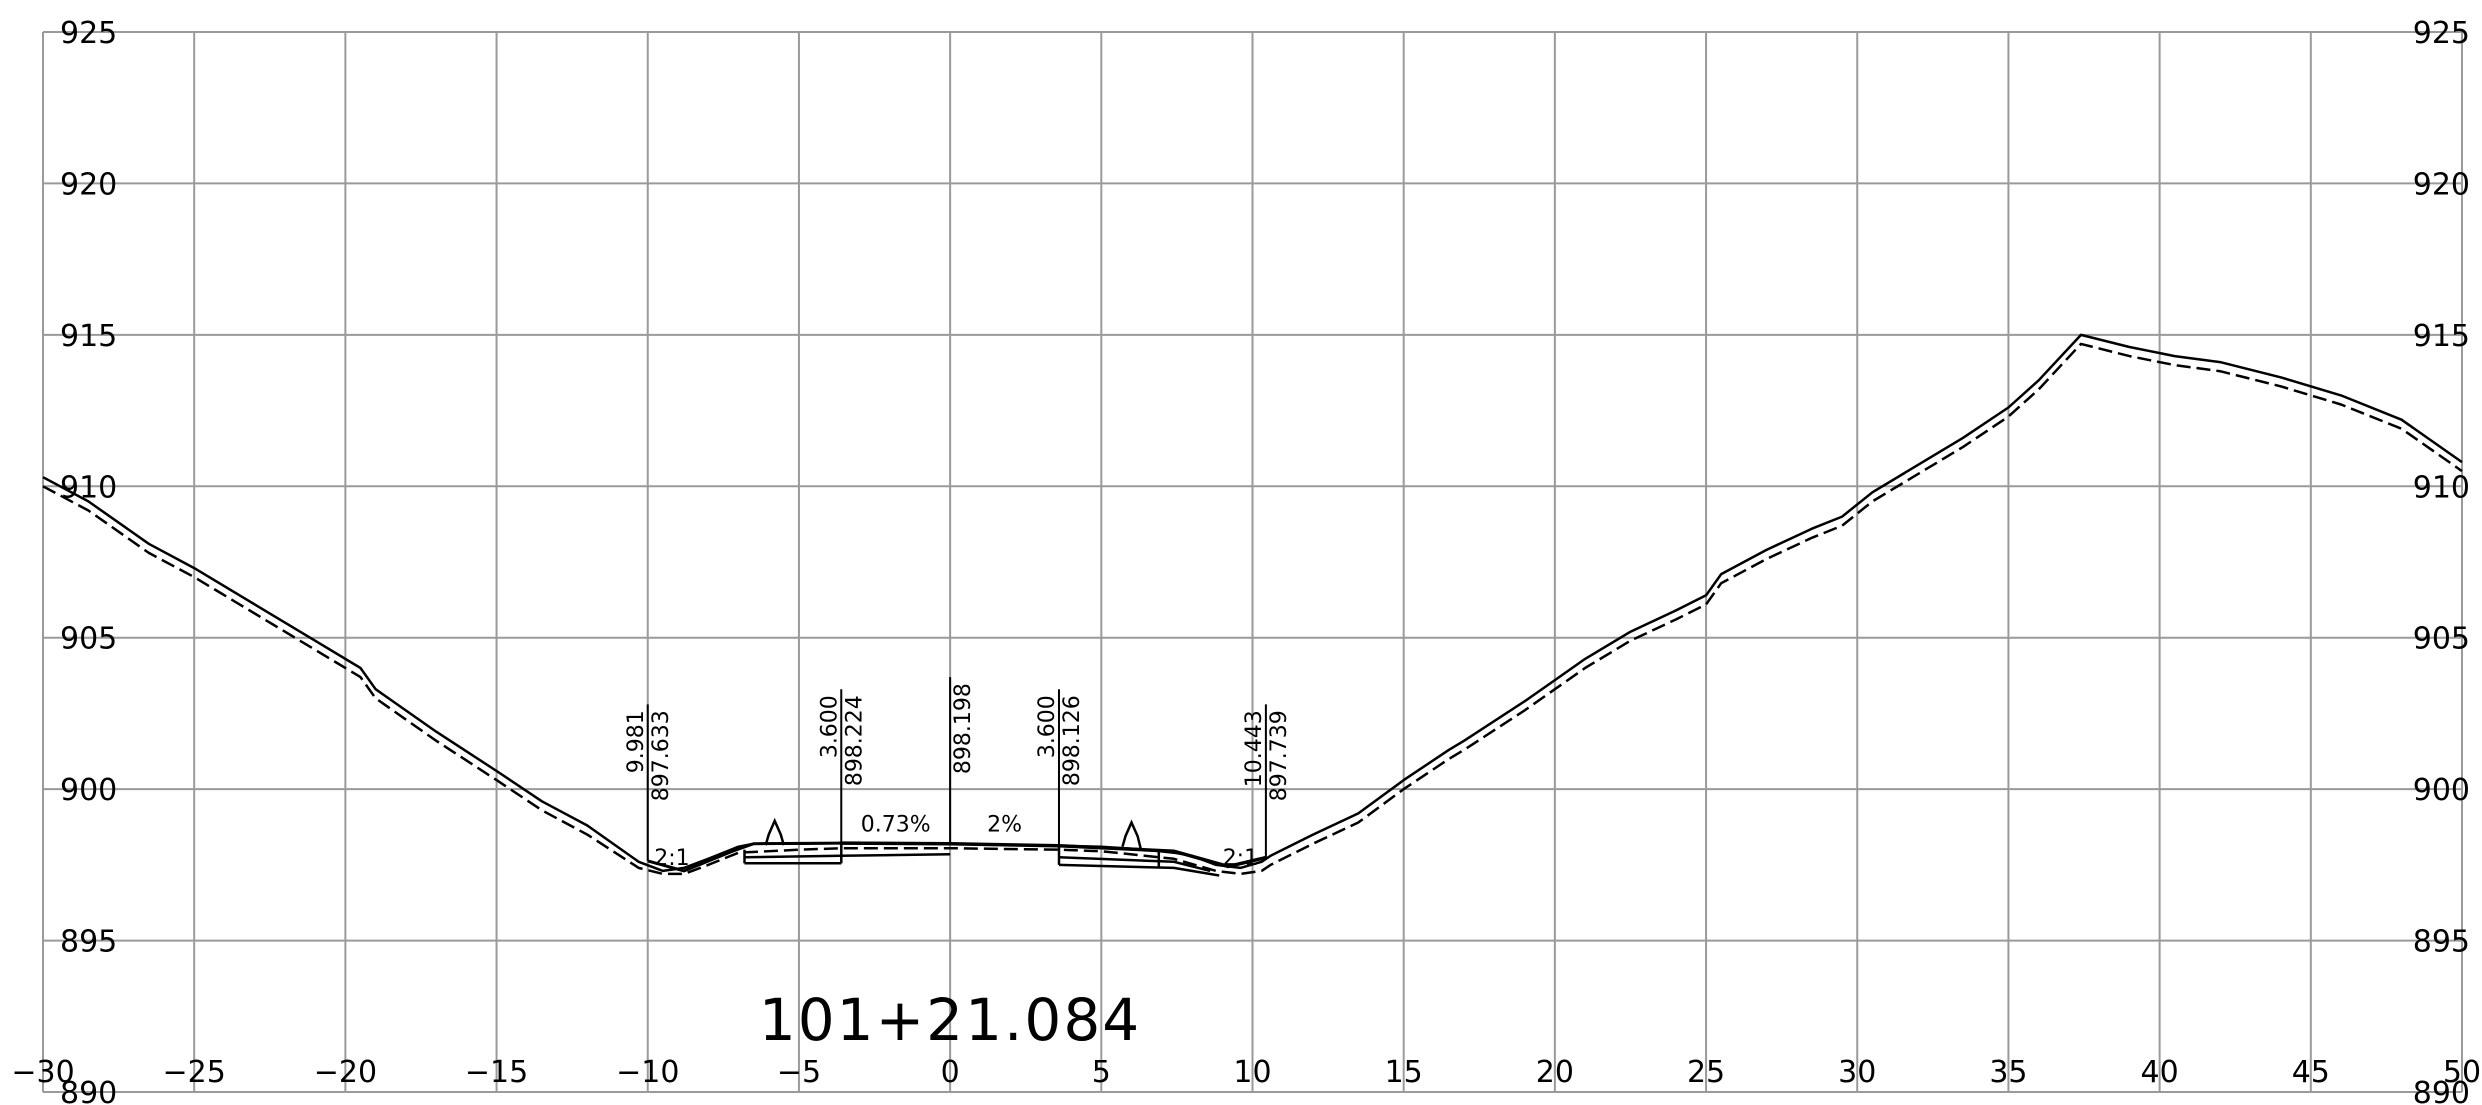 The image size is (2482, 1105). I want to click on x-tick-label: 15, so click(1404, 1072).